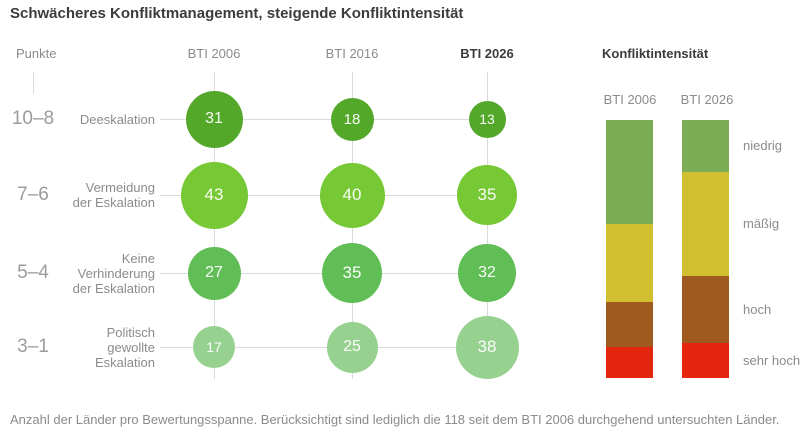 The image size is (800, 433). What do you see at coordinates (33, 346) in the screenshot?
I see `points-range-label: 3–1` at bounding box center [33, 346].